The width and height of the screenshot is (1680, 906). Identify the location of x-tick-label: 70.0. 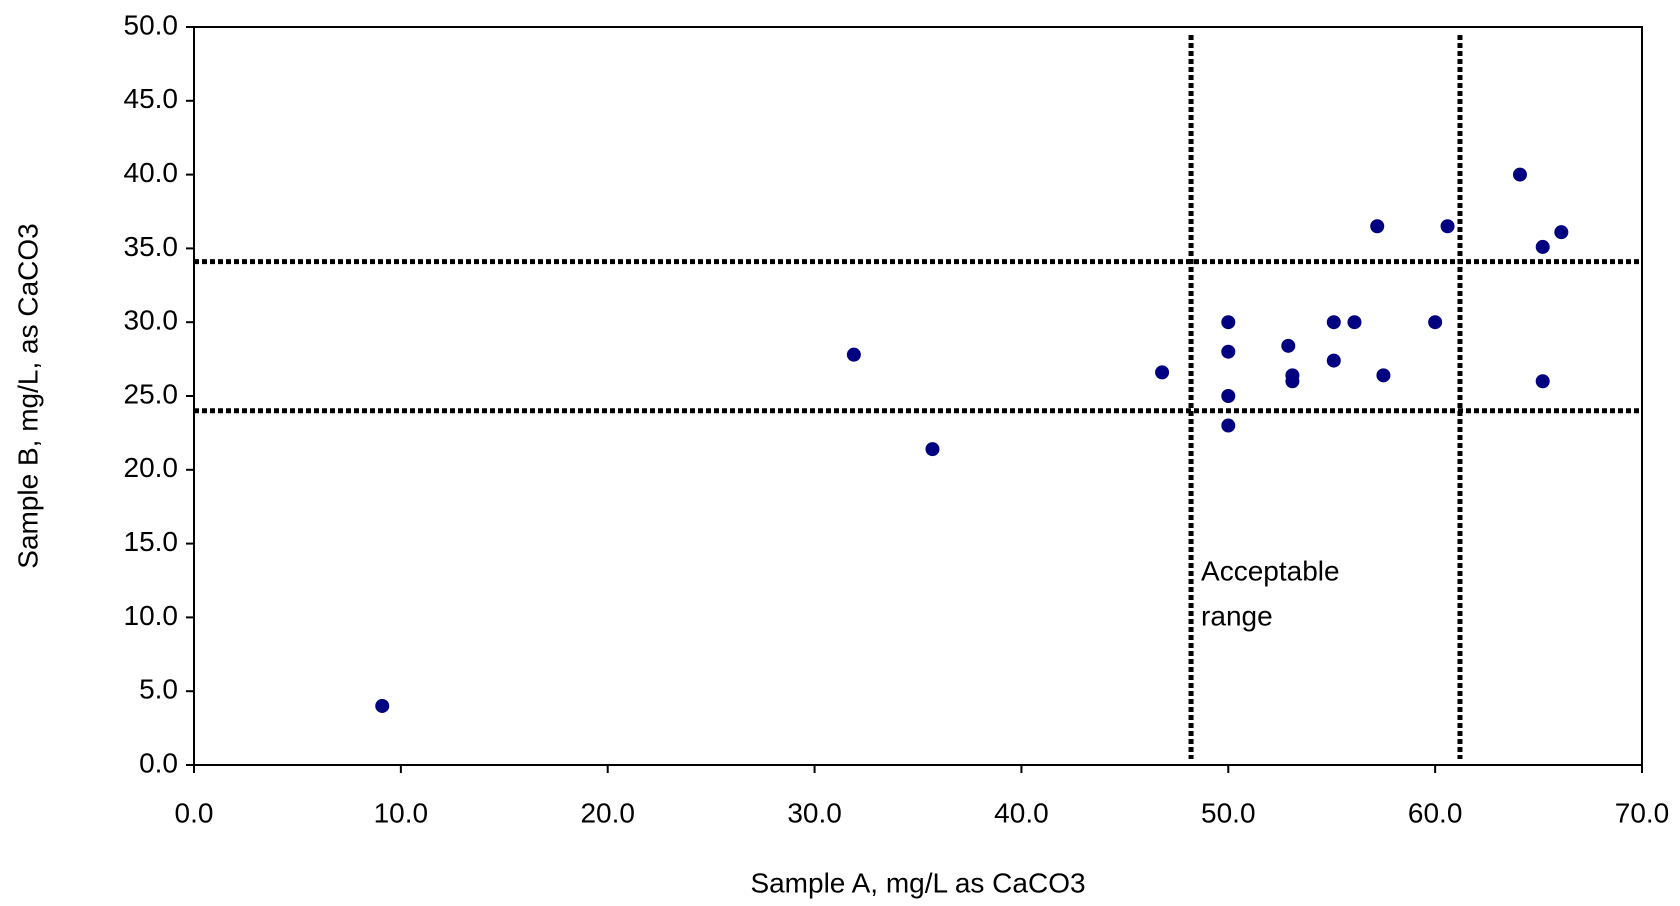
(1642, 812).